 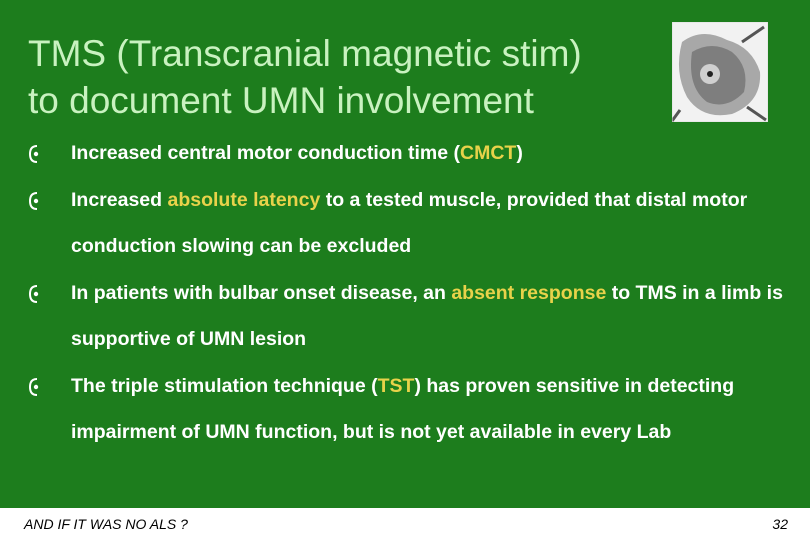 What do you see at coordinates (405, 524) in the screenshot?
I see `footer: AND IF IT WAS NO ALS ? 32` at bounding box center [405, 524].